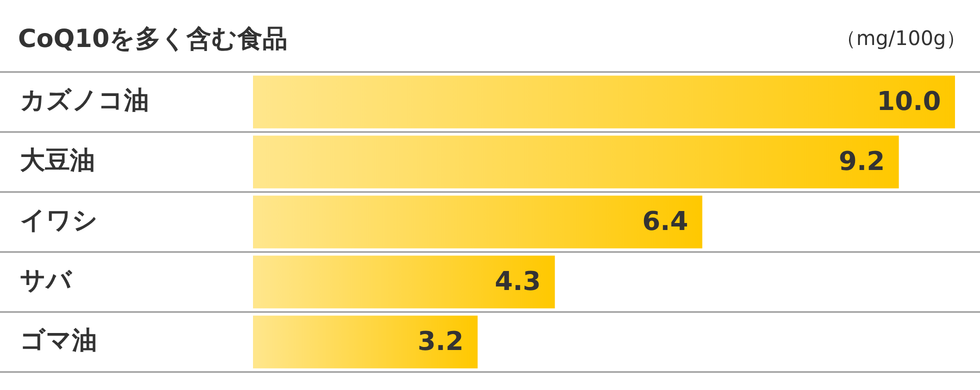 This screenshot has height=390, width=980. What do you see at coordinates (861, 161) in the screenshot?
I see `data-label: 9.2` at bounding box center [861, 161].